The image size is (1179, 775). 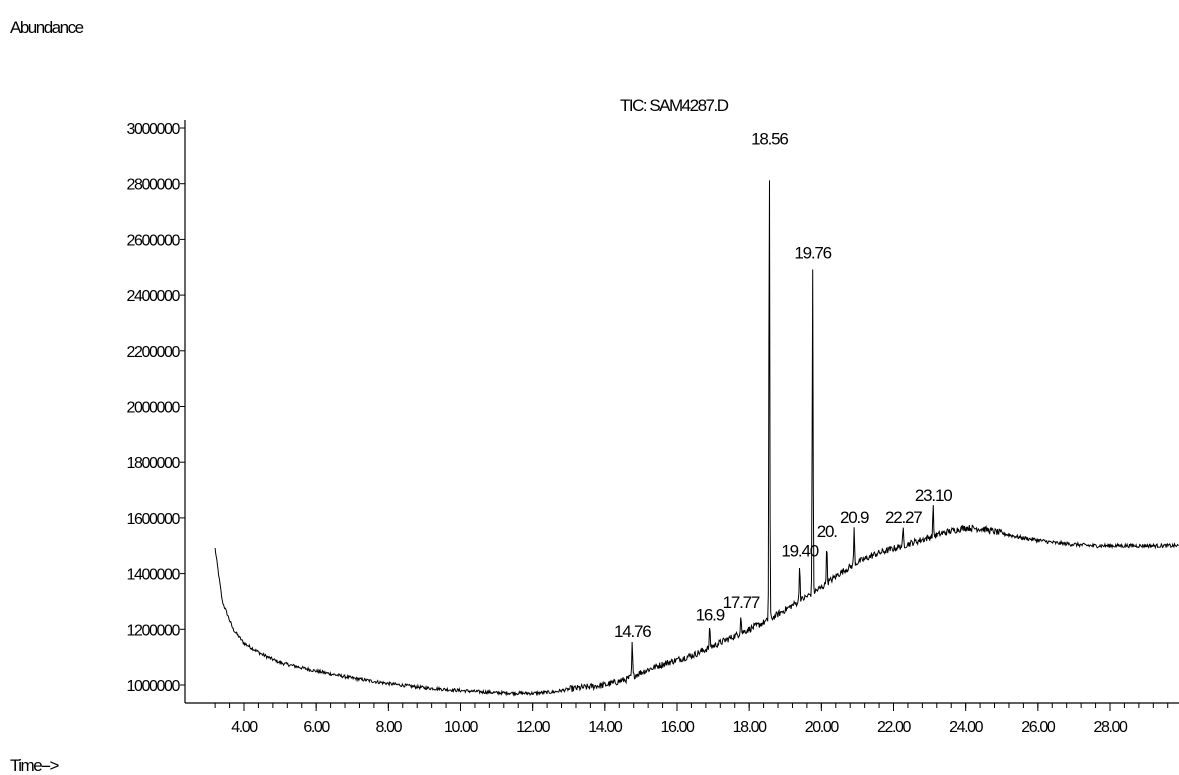 I want to click on y-tick-label: 2000000, so click(x=154, y=408).